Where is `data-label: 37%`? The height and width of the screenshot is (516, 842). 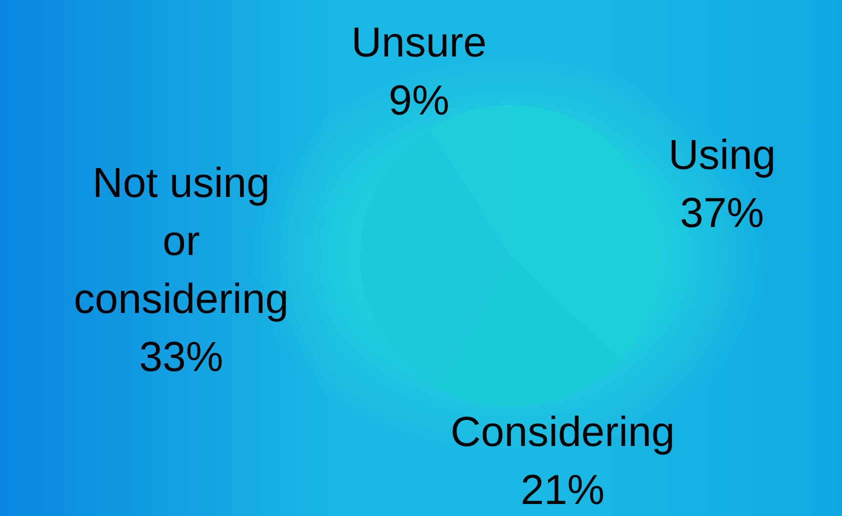 data-label: 37% is located at coordinates (722, 212).